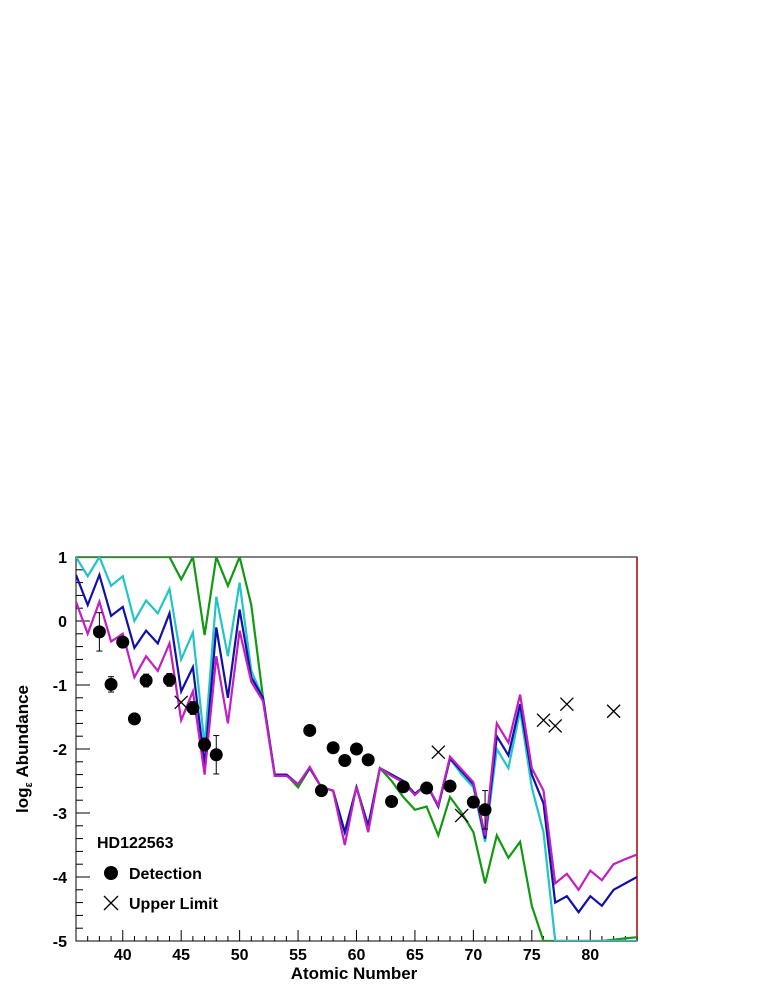 The image size is (765, 990). What do you see at coordinates (111, 873) in the screenshot?
I see `legend-detection-marker` at bounding box center [111, 873].